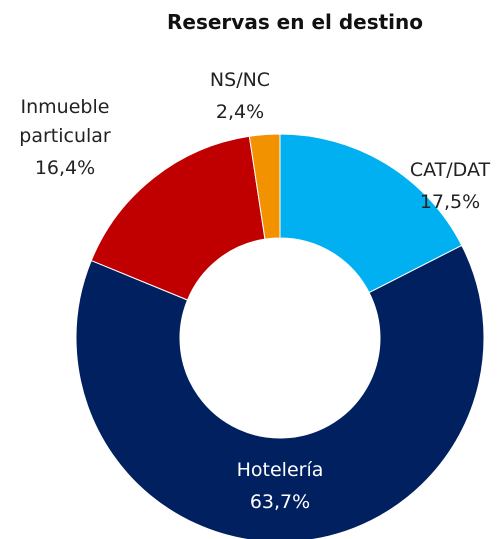 This screenshot has height=539, width=502. What do you see at coordinates (450, 202) in the screenshot?
I see `slice-value-label: 17,5%` at bounding box center [450, 202].